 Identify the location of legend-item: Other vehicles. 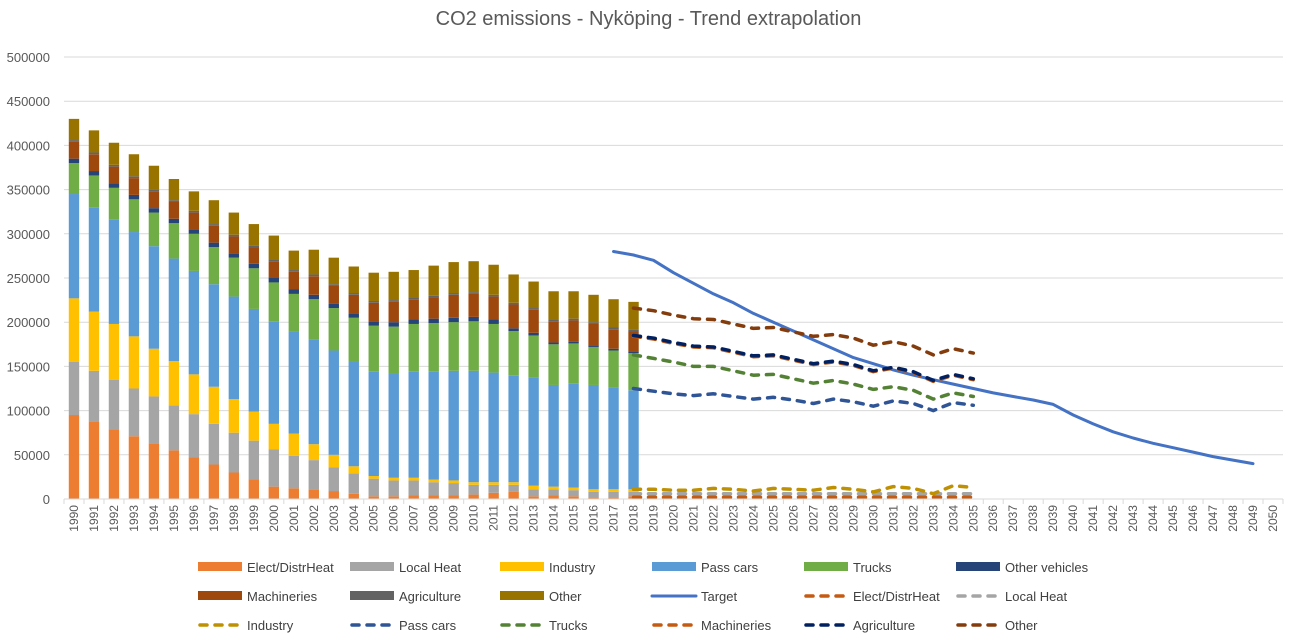
(1022, 567).